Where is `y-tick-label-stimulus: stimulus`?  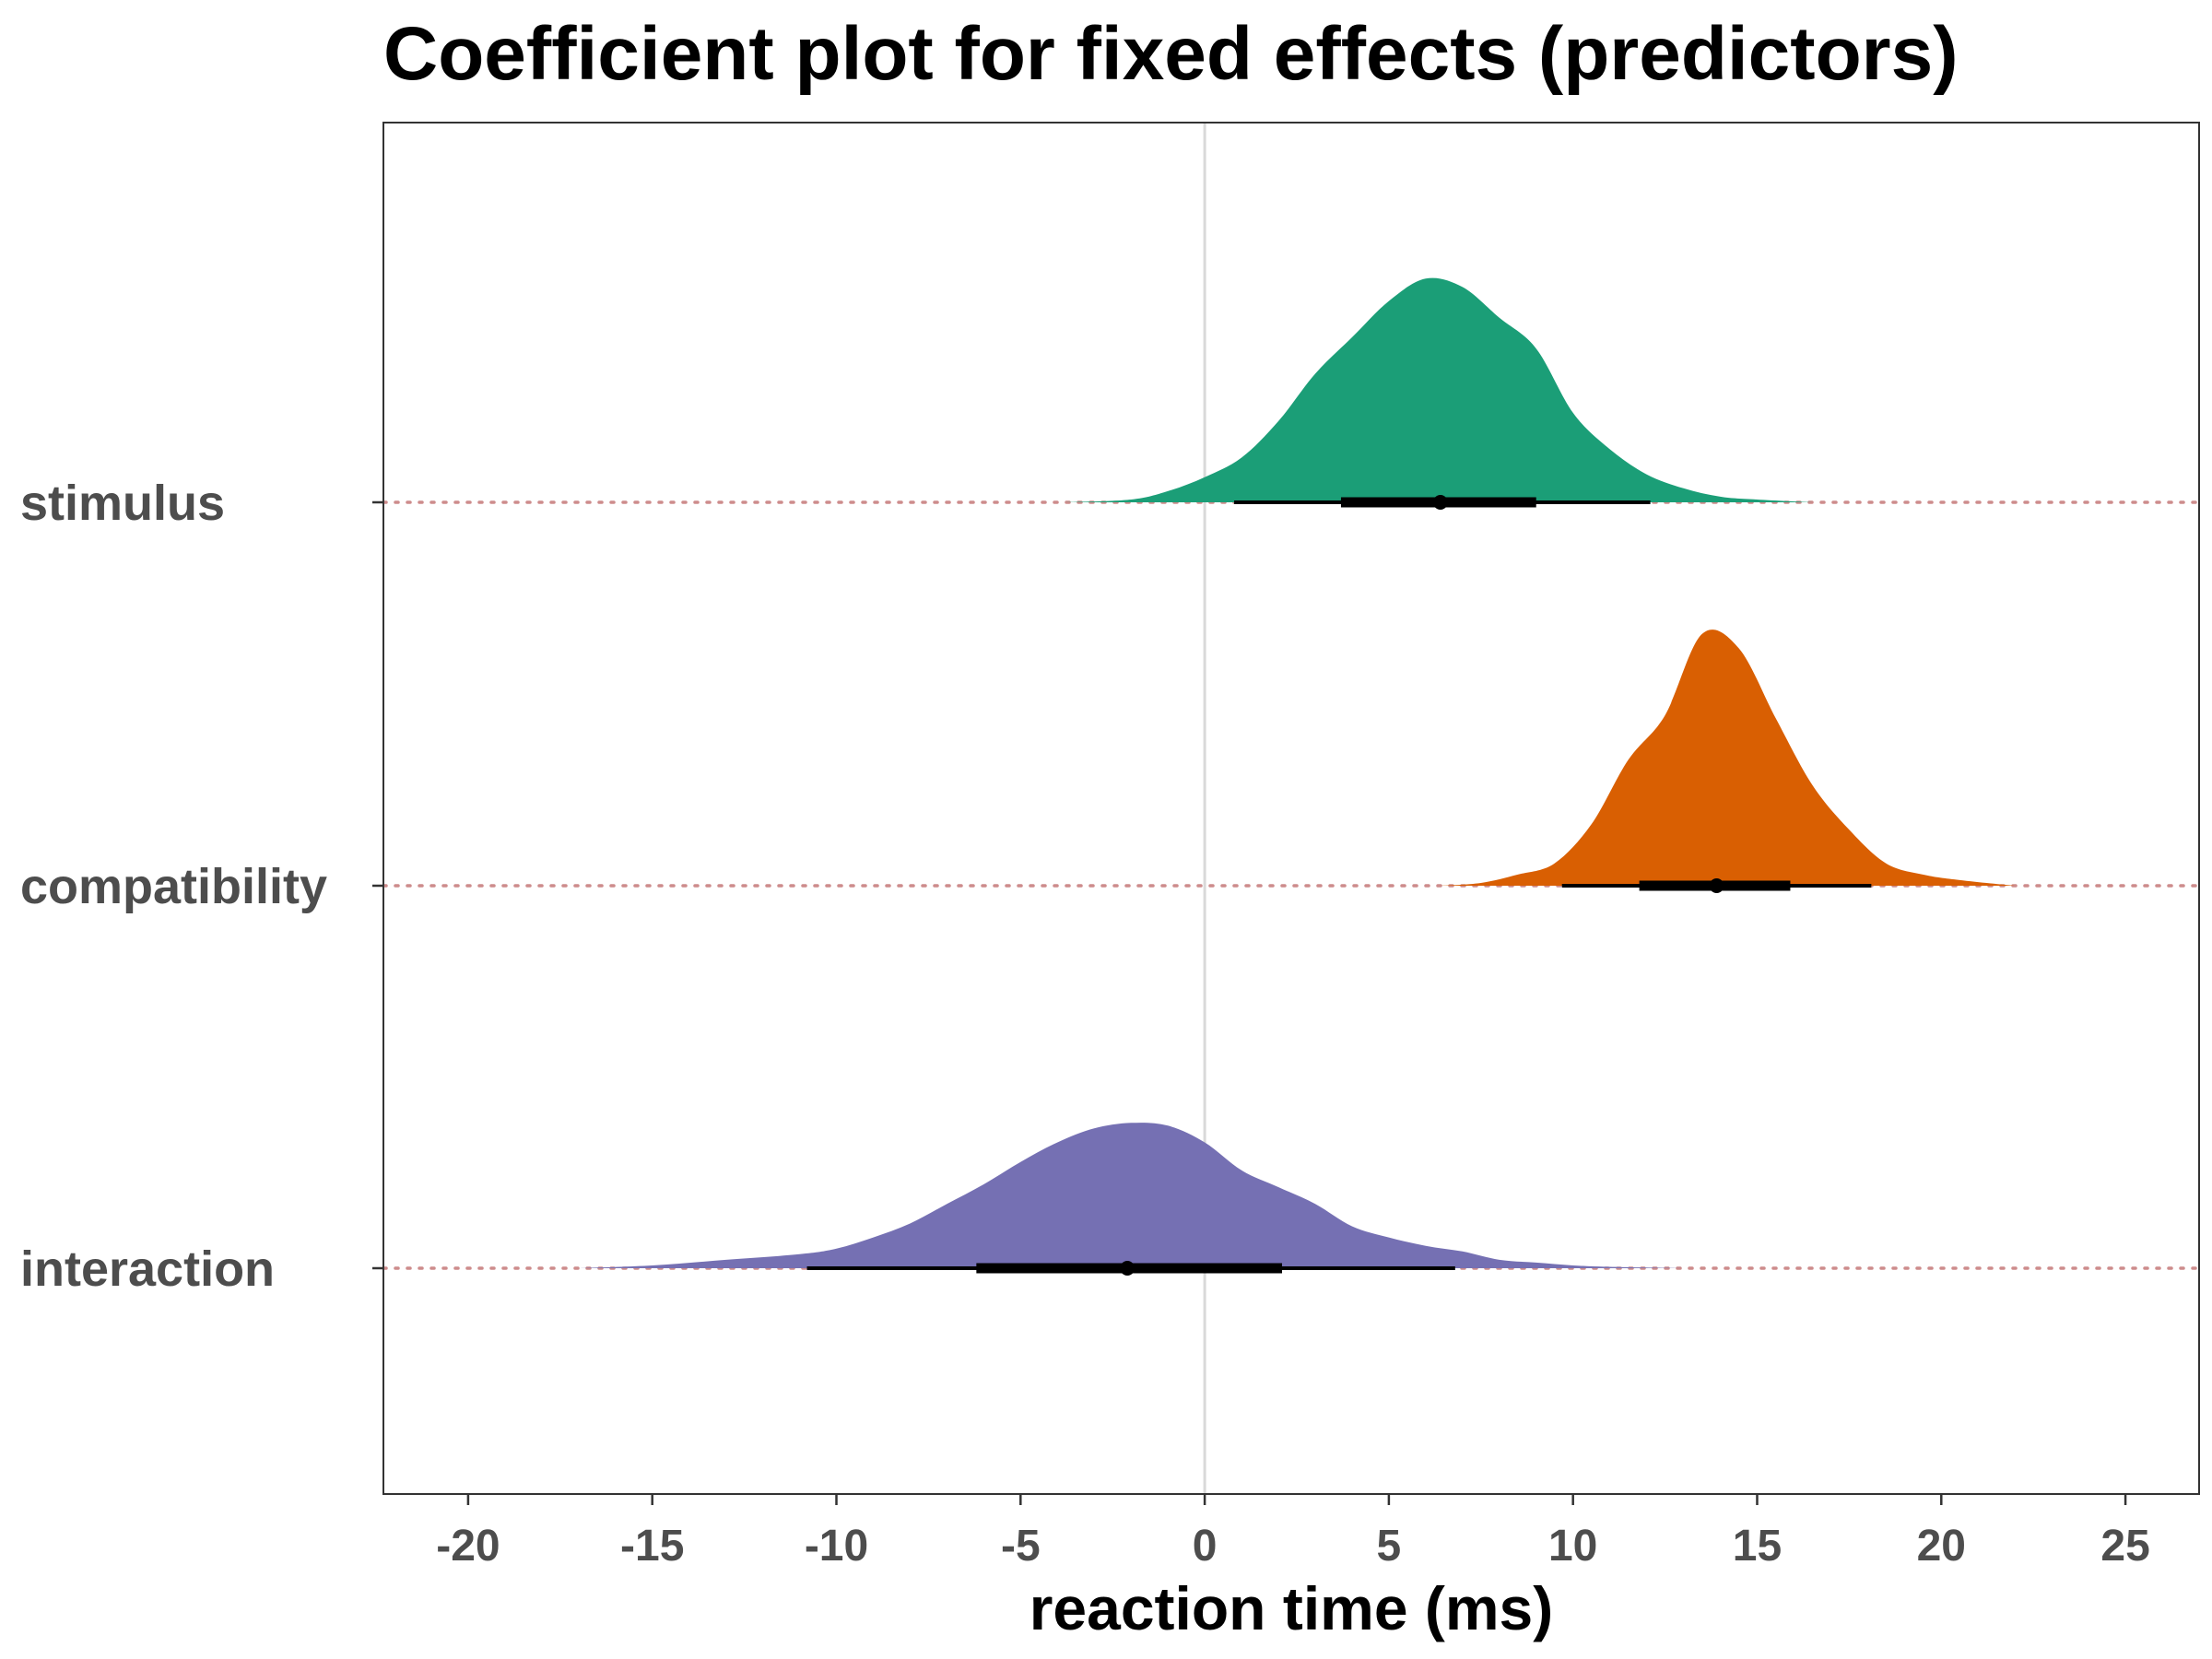
y-tick-label-stimulus: stimulus is located at coordinates (122, 503).